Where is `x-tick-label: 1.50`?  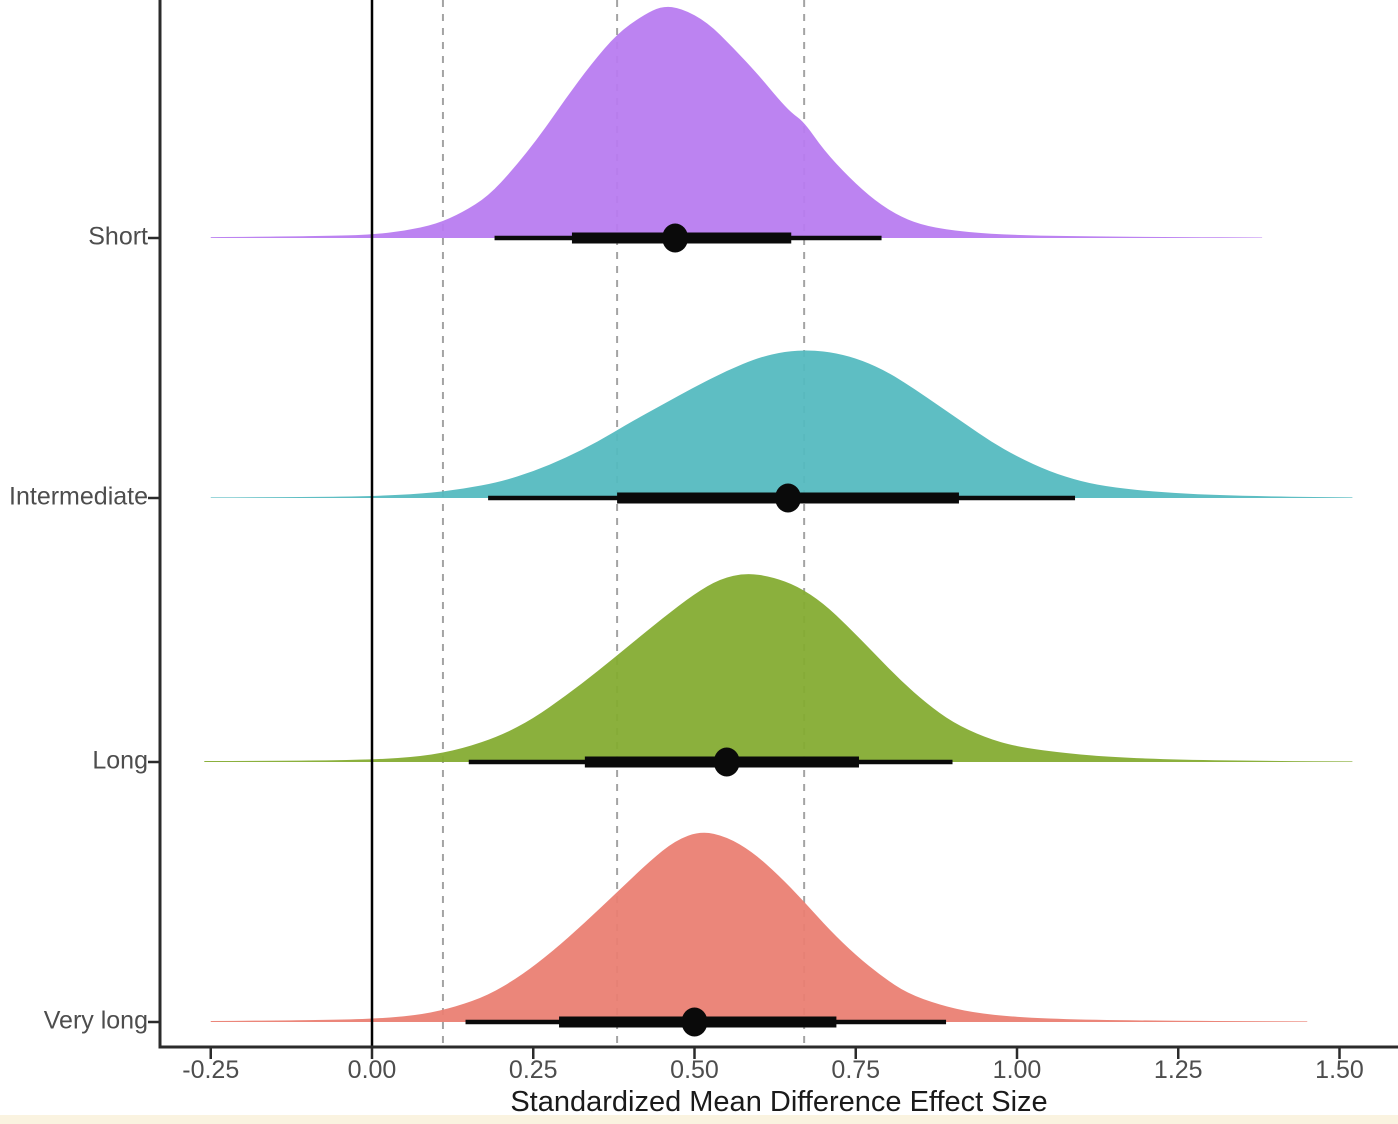
x-tick-label: 1.50 is located at coordinates (1339, 1070).